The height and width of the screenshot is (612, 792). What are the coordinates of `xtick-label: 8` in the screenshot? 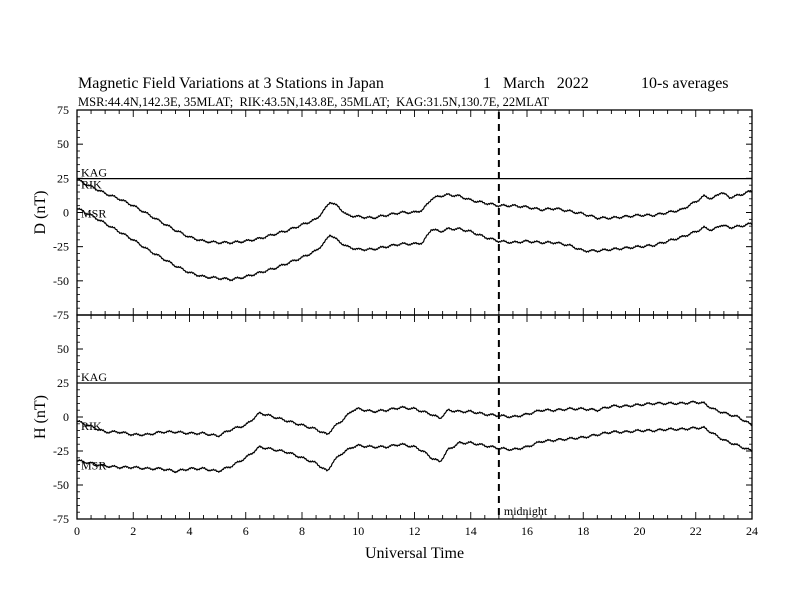 It's located at (302, 531).